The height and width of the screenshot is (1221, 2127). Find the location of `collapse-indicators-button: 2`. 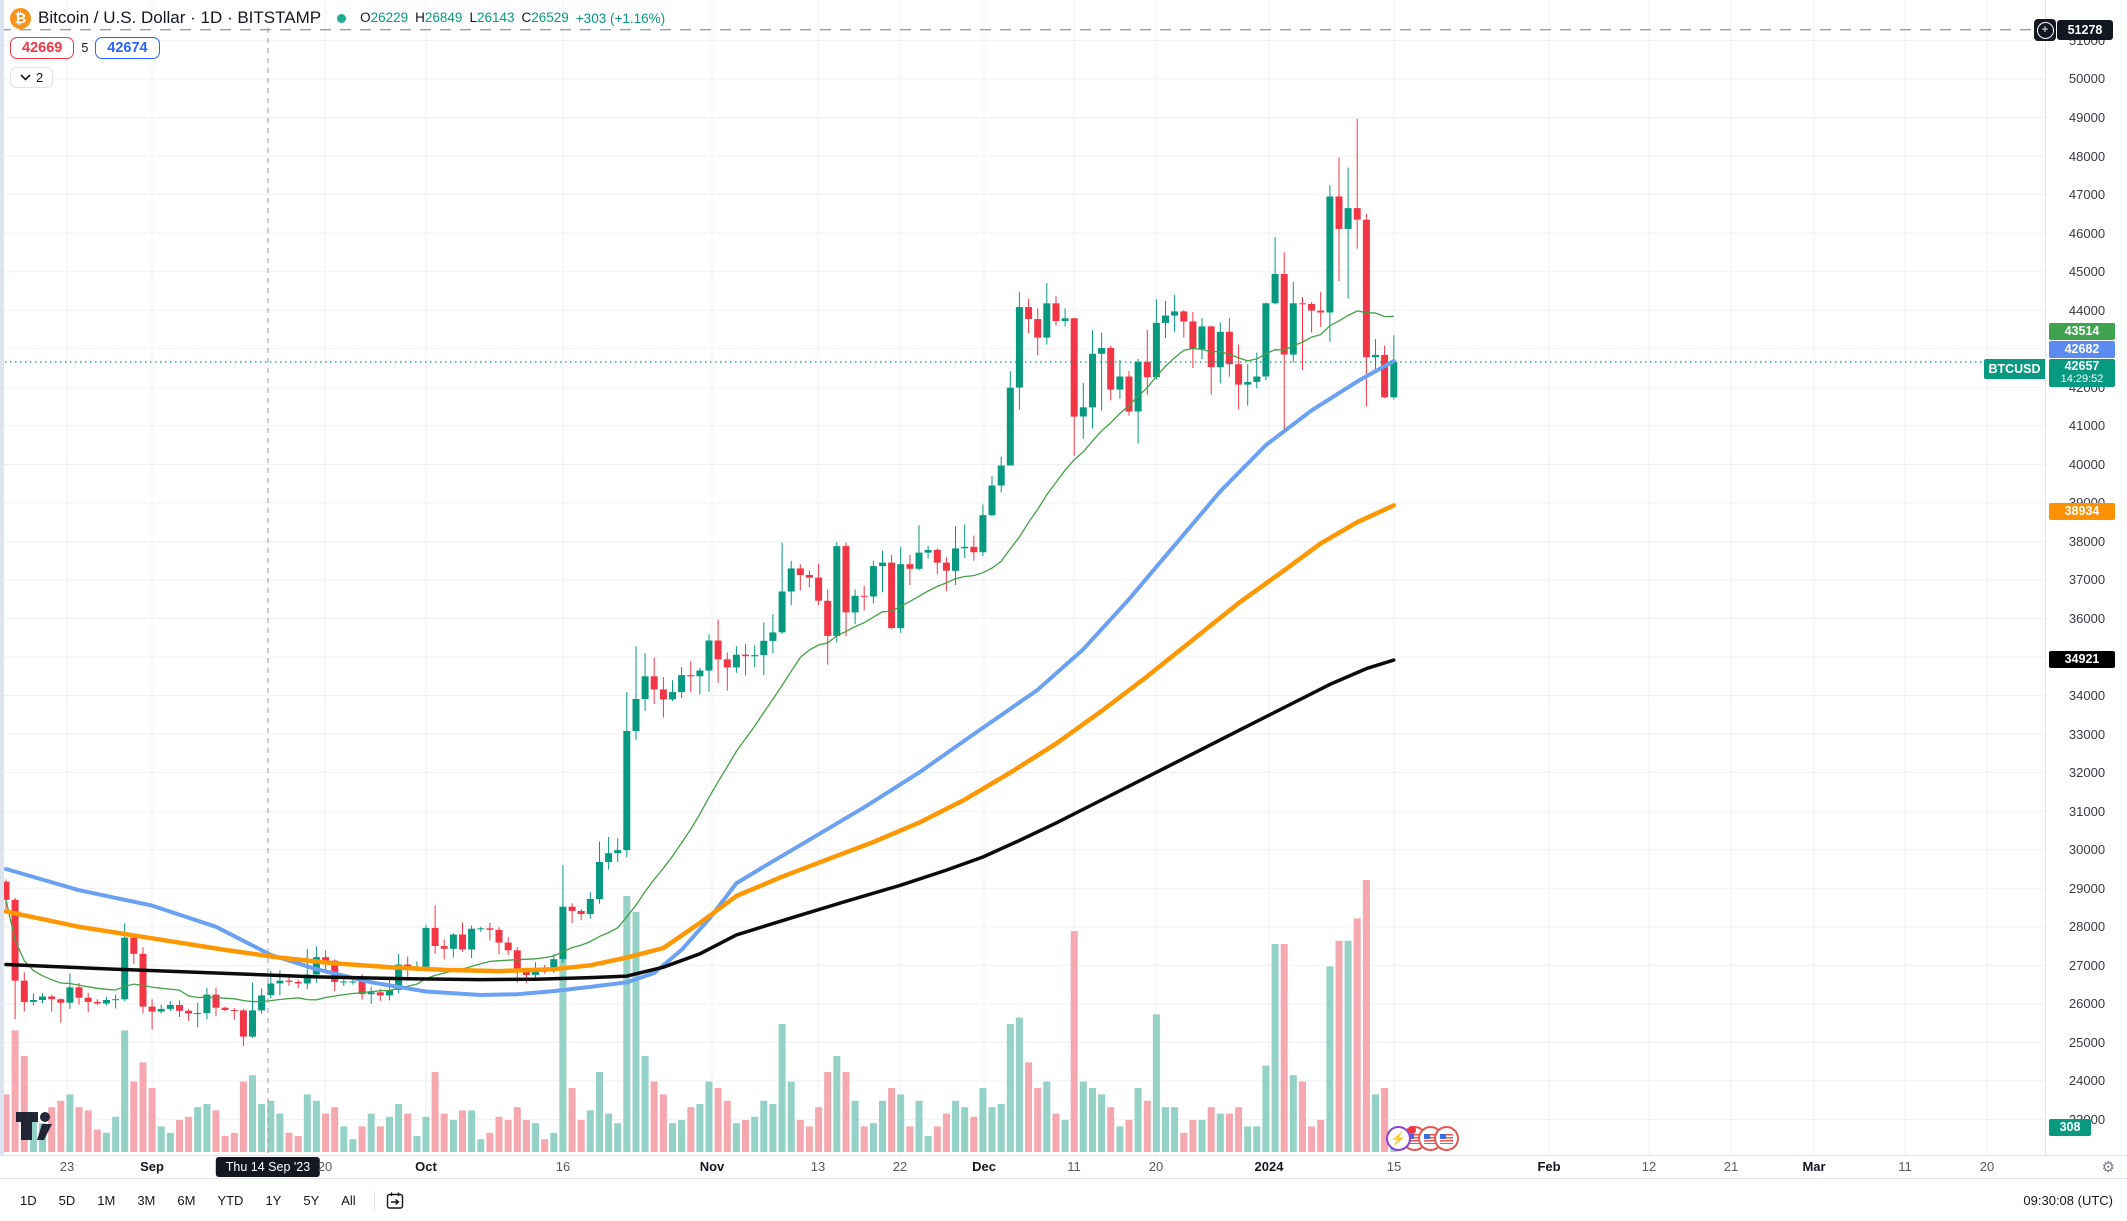

collapse-indicators-button: 2 is located at coordinates (32, 77).